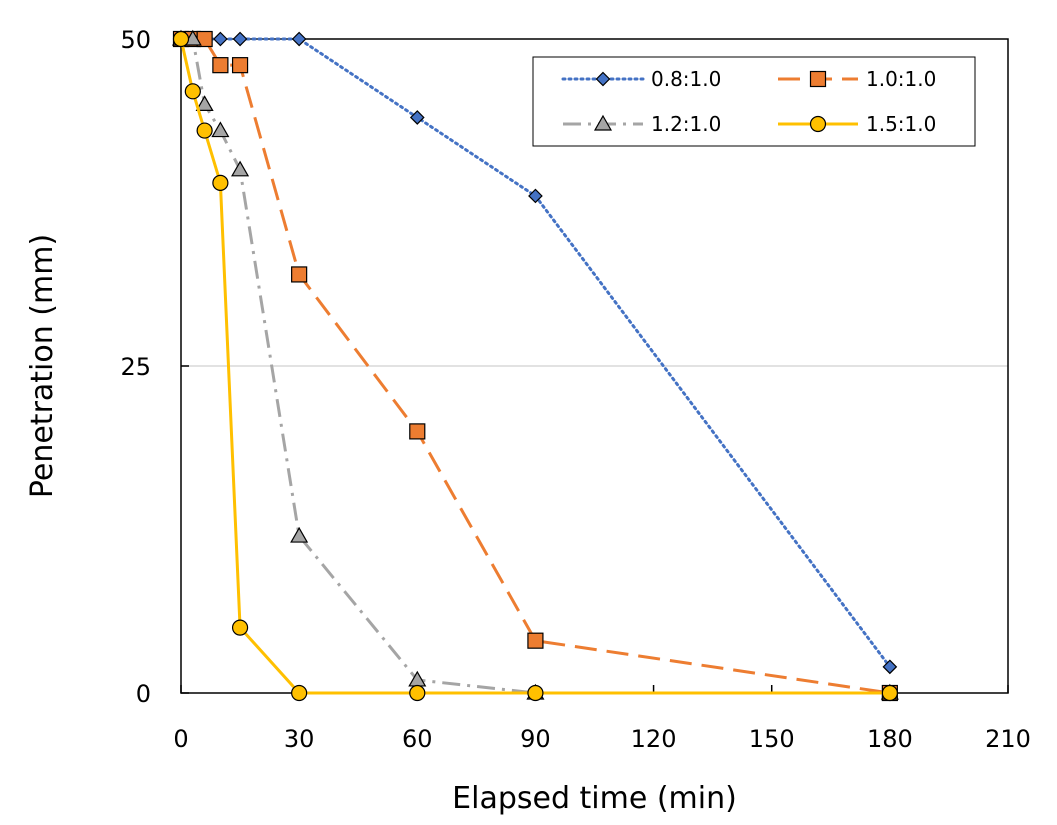  What do you see at coordinates (594, 798) in the screenshot?
I see `x-axis-title: Elapsed time (min)` at bounding box center [594, 798].